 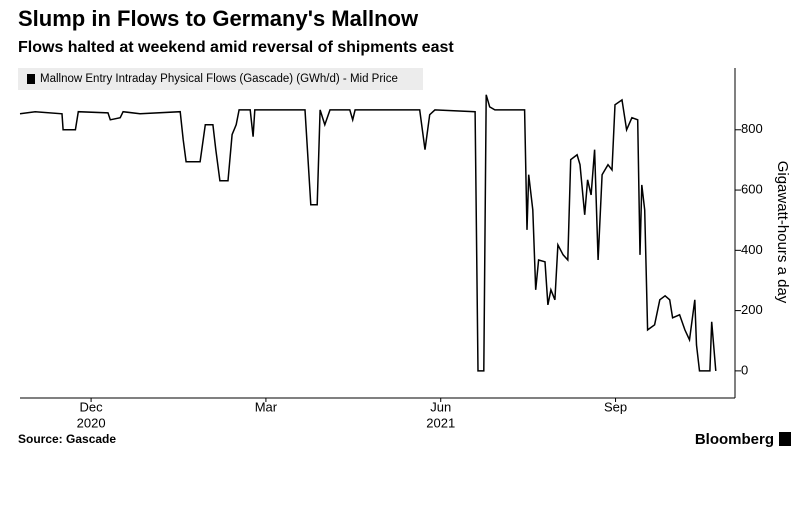 I want to click on y-tick-label: 0, so click(x=744, y=369).